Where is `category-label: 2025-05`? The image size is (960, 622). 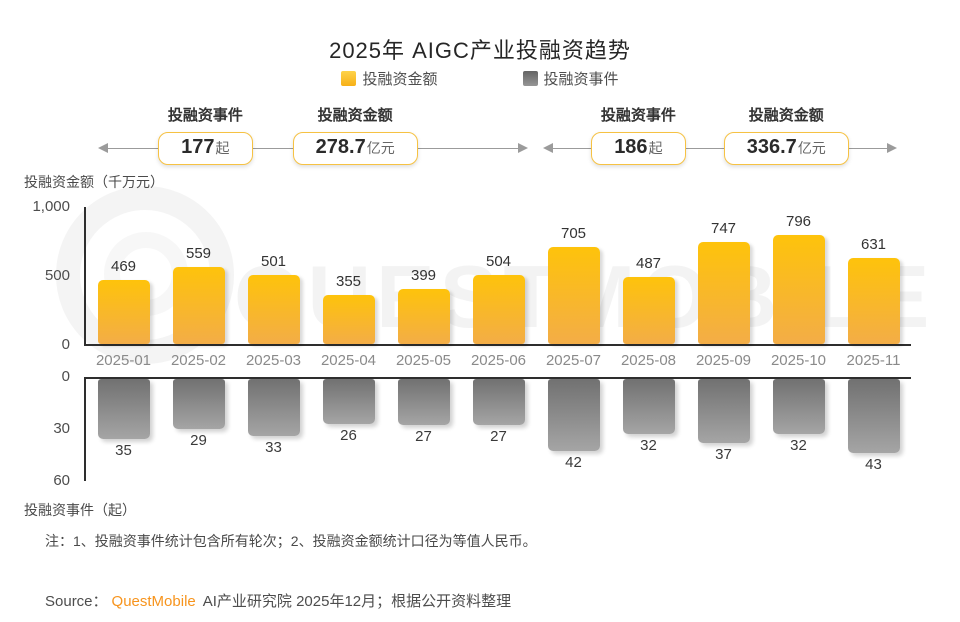 category-label: 2025-05 is located at coordinates (423, 360).